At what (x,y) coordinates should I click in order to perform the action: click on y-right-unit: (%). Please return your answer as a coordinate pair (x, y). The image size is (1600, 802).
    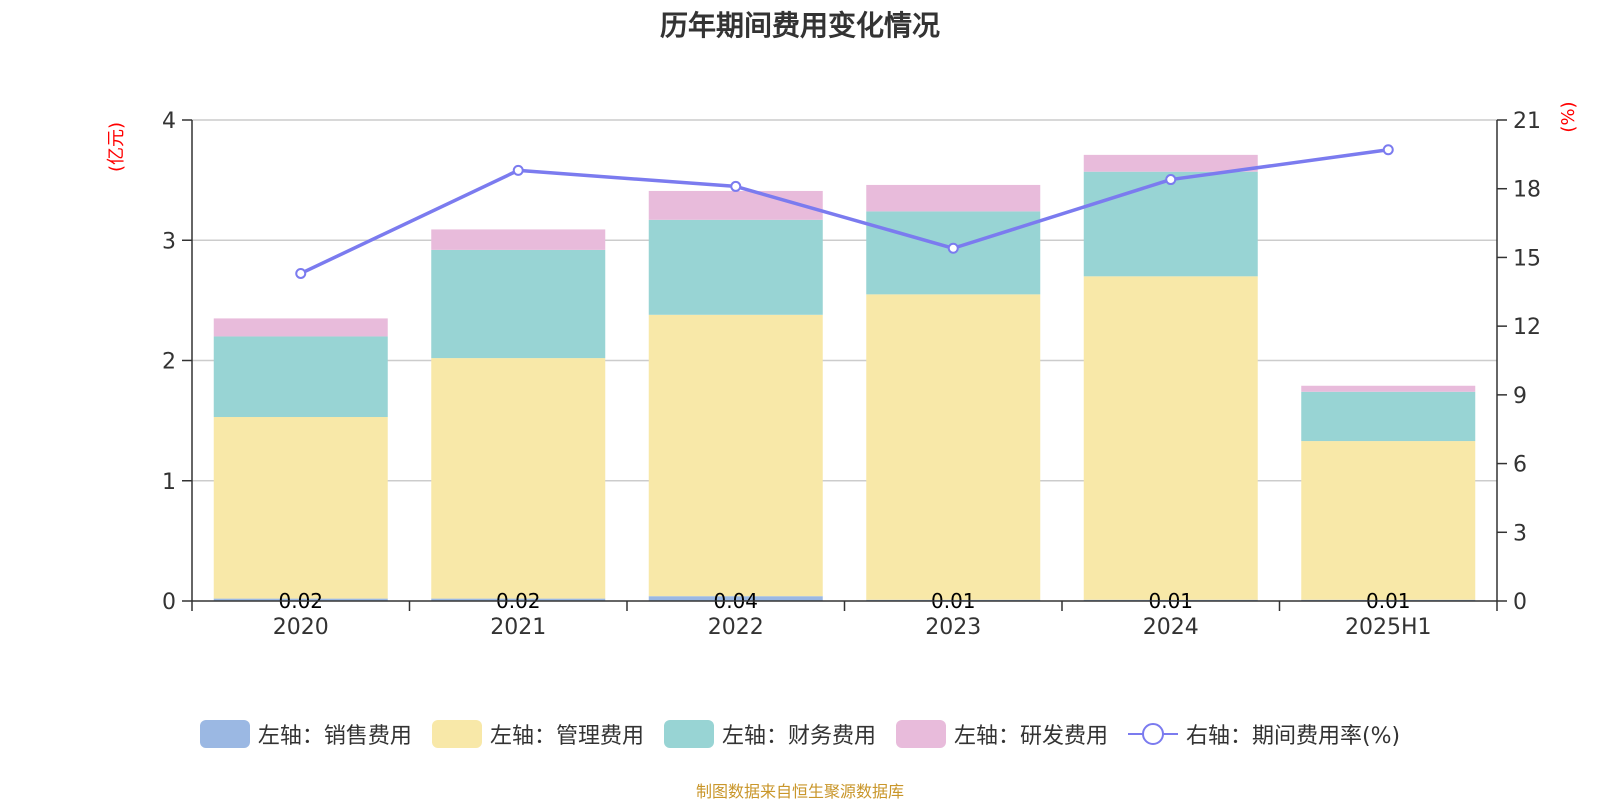
    Looking at the image, I should click on (1568, 116).